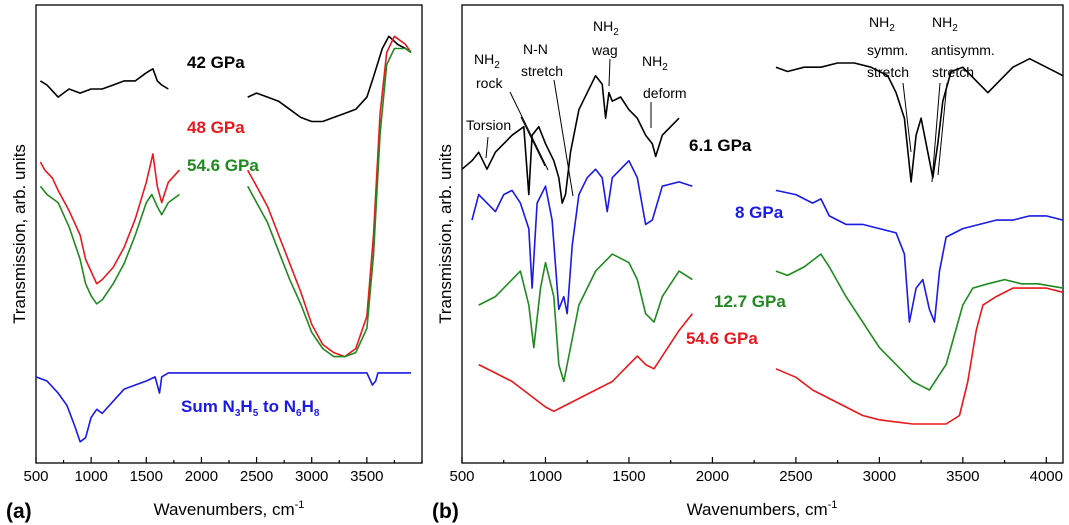 The image size is (1069, 525). I want to click on series-line-b-0-seg0, so click(570, 139).